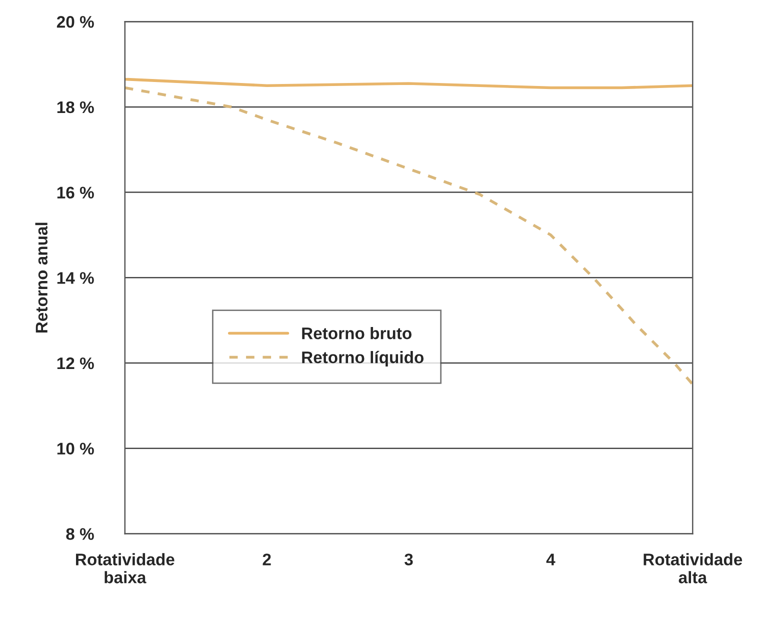 This screenshot has height=617, width=757. Describe the element at coordinates (551, 560) in the screenshot. I see `x-tick-label: 4` at that location.